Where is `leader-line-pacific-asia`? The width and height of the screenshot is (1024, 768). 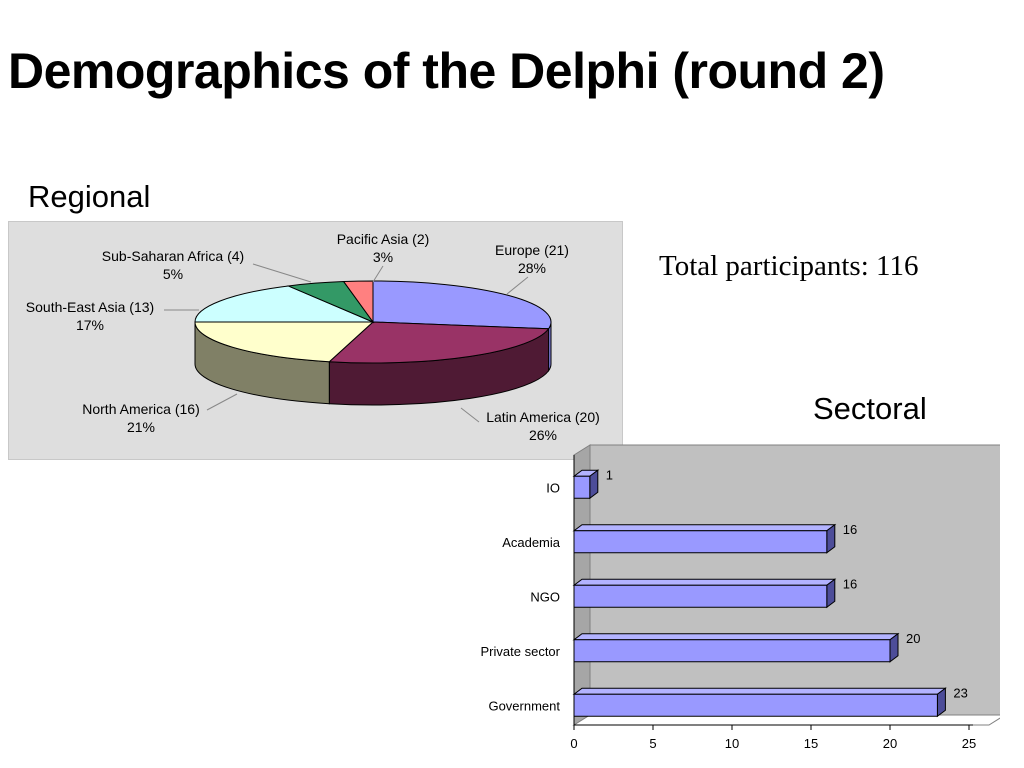
leader-line-pacific-asia is located at coordinates (378, 274).